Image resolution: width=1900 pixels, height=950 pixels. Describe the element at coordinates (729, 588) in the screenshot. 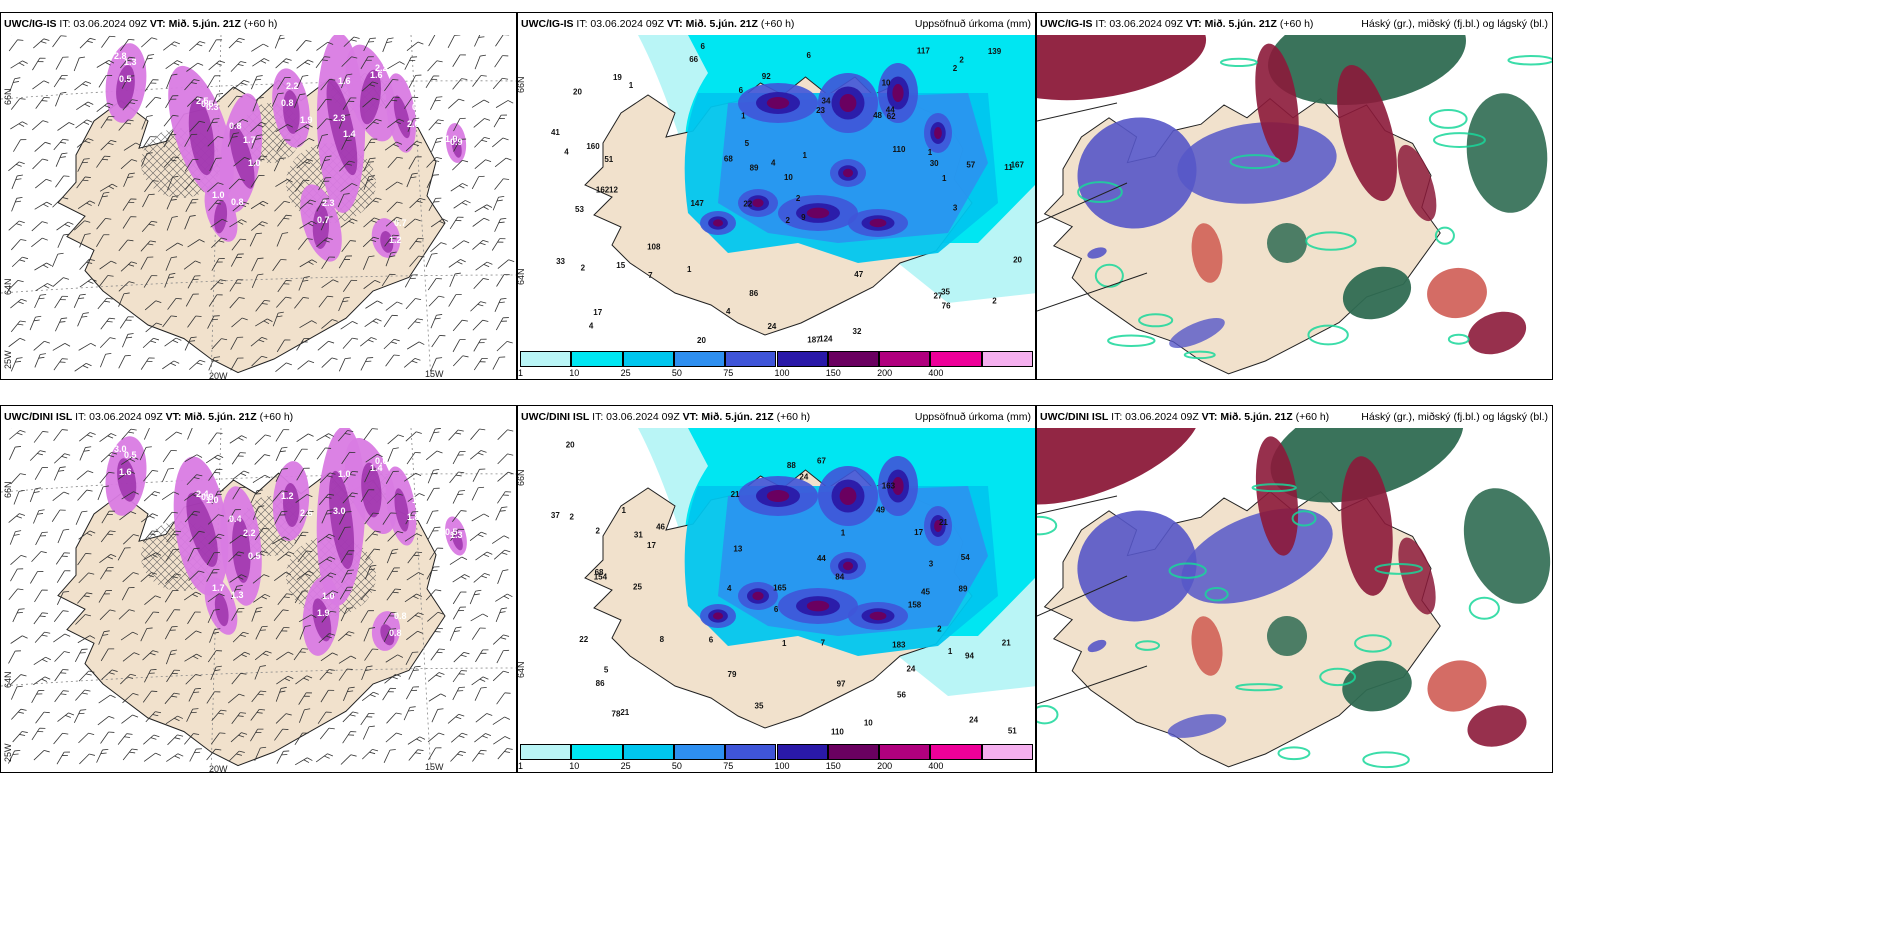

I see `precip-value: 4` at that location.